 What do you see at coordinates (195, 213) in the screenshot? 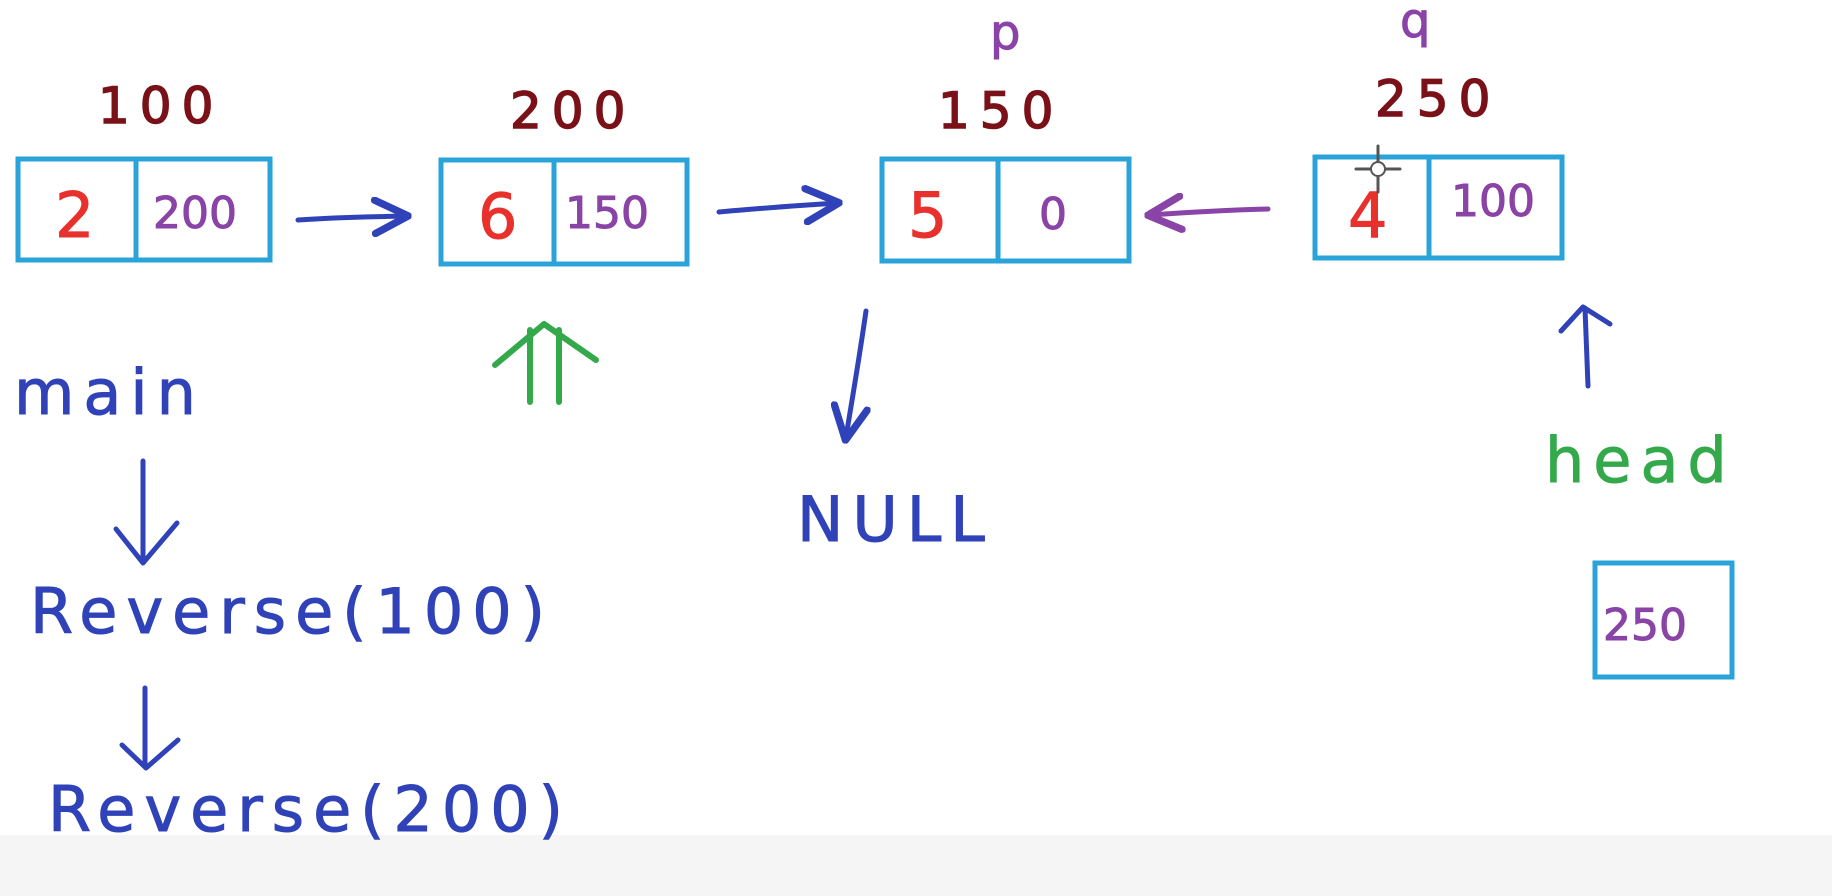
I see `node-100-next: 200` at bounding box center [195, 213].